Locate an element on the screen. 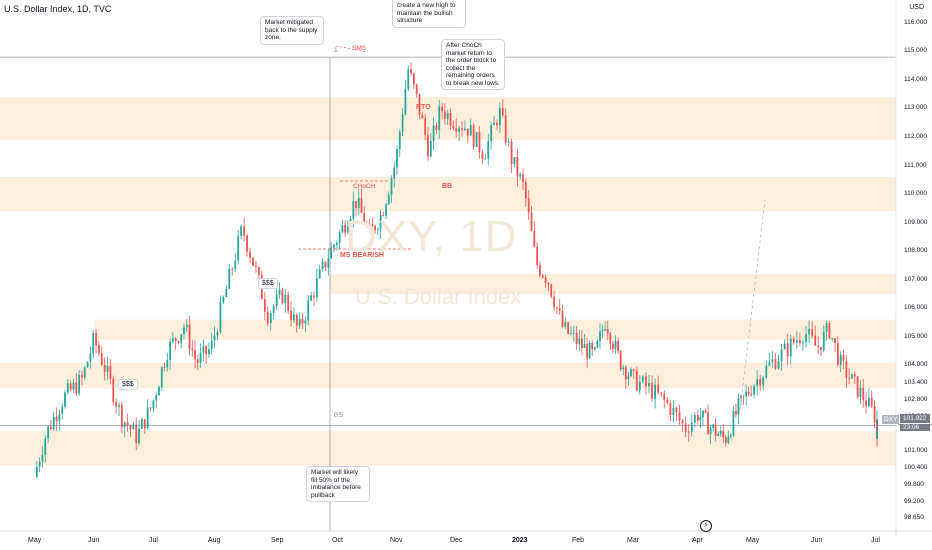  ms-bearish-label: MS BEARISH is located at coordinates (362, 255).